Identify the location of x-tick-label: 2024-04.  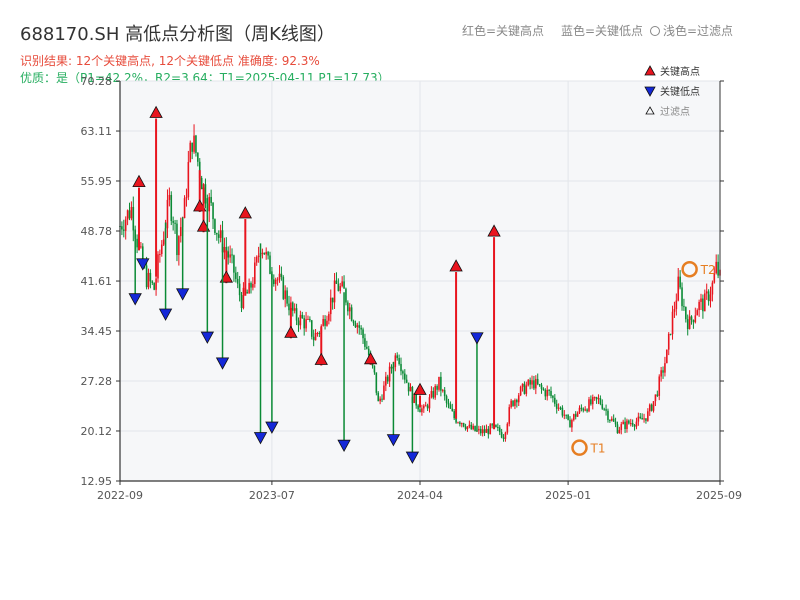
(420, 495).